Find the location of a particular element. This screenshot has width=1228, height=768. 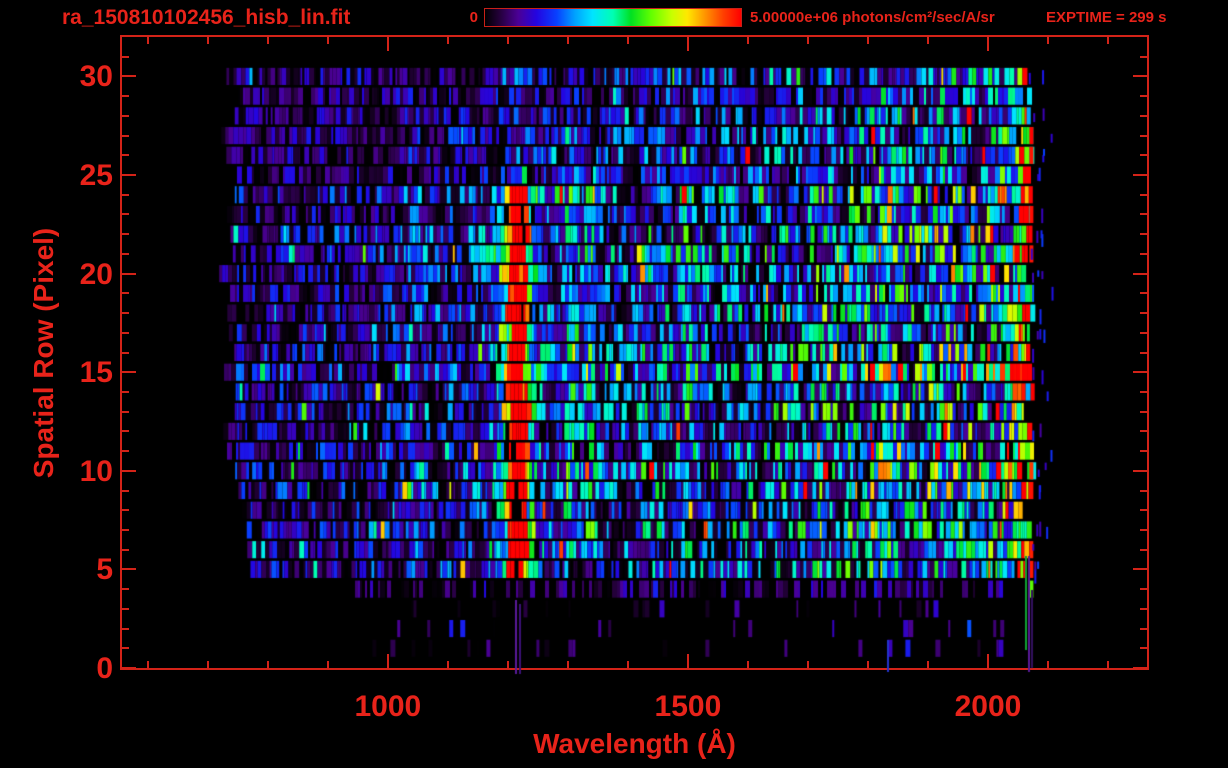

y-tick-label: 10 is located at coordinates (96, 471).